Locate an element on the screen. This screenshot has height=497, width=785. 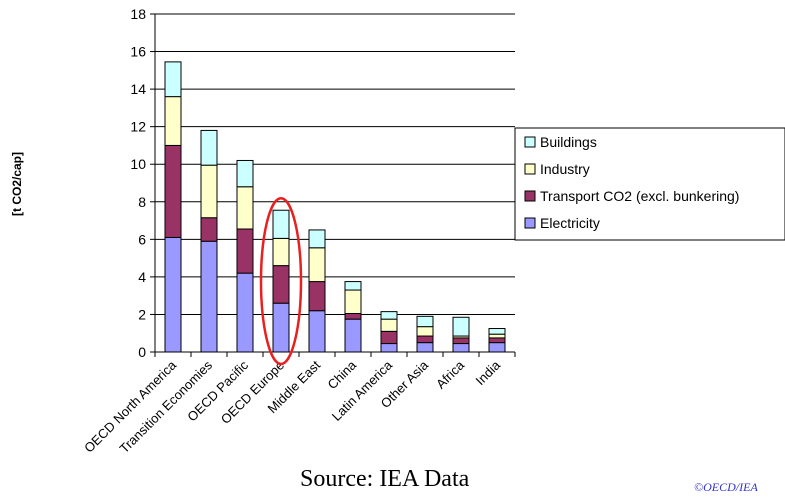
y-tick-label: 6 is located at coordinates (142, 239).